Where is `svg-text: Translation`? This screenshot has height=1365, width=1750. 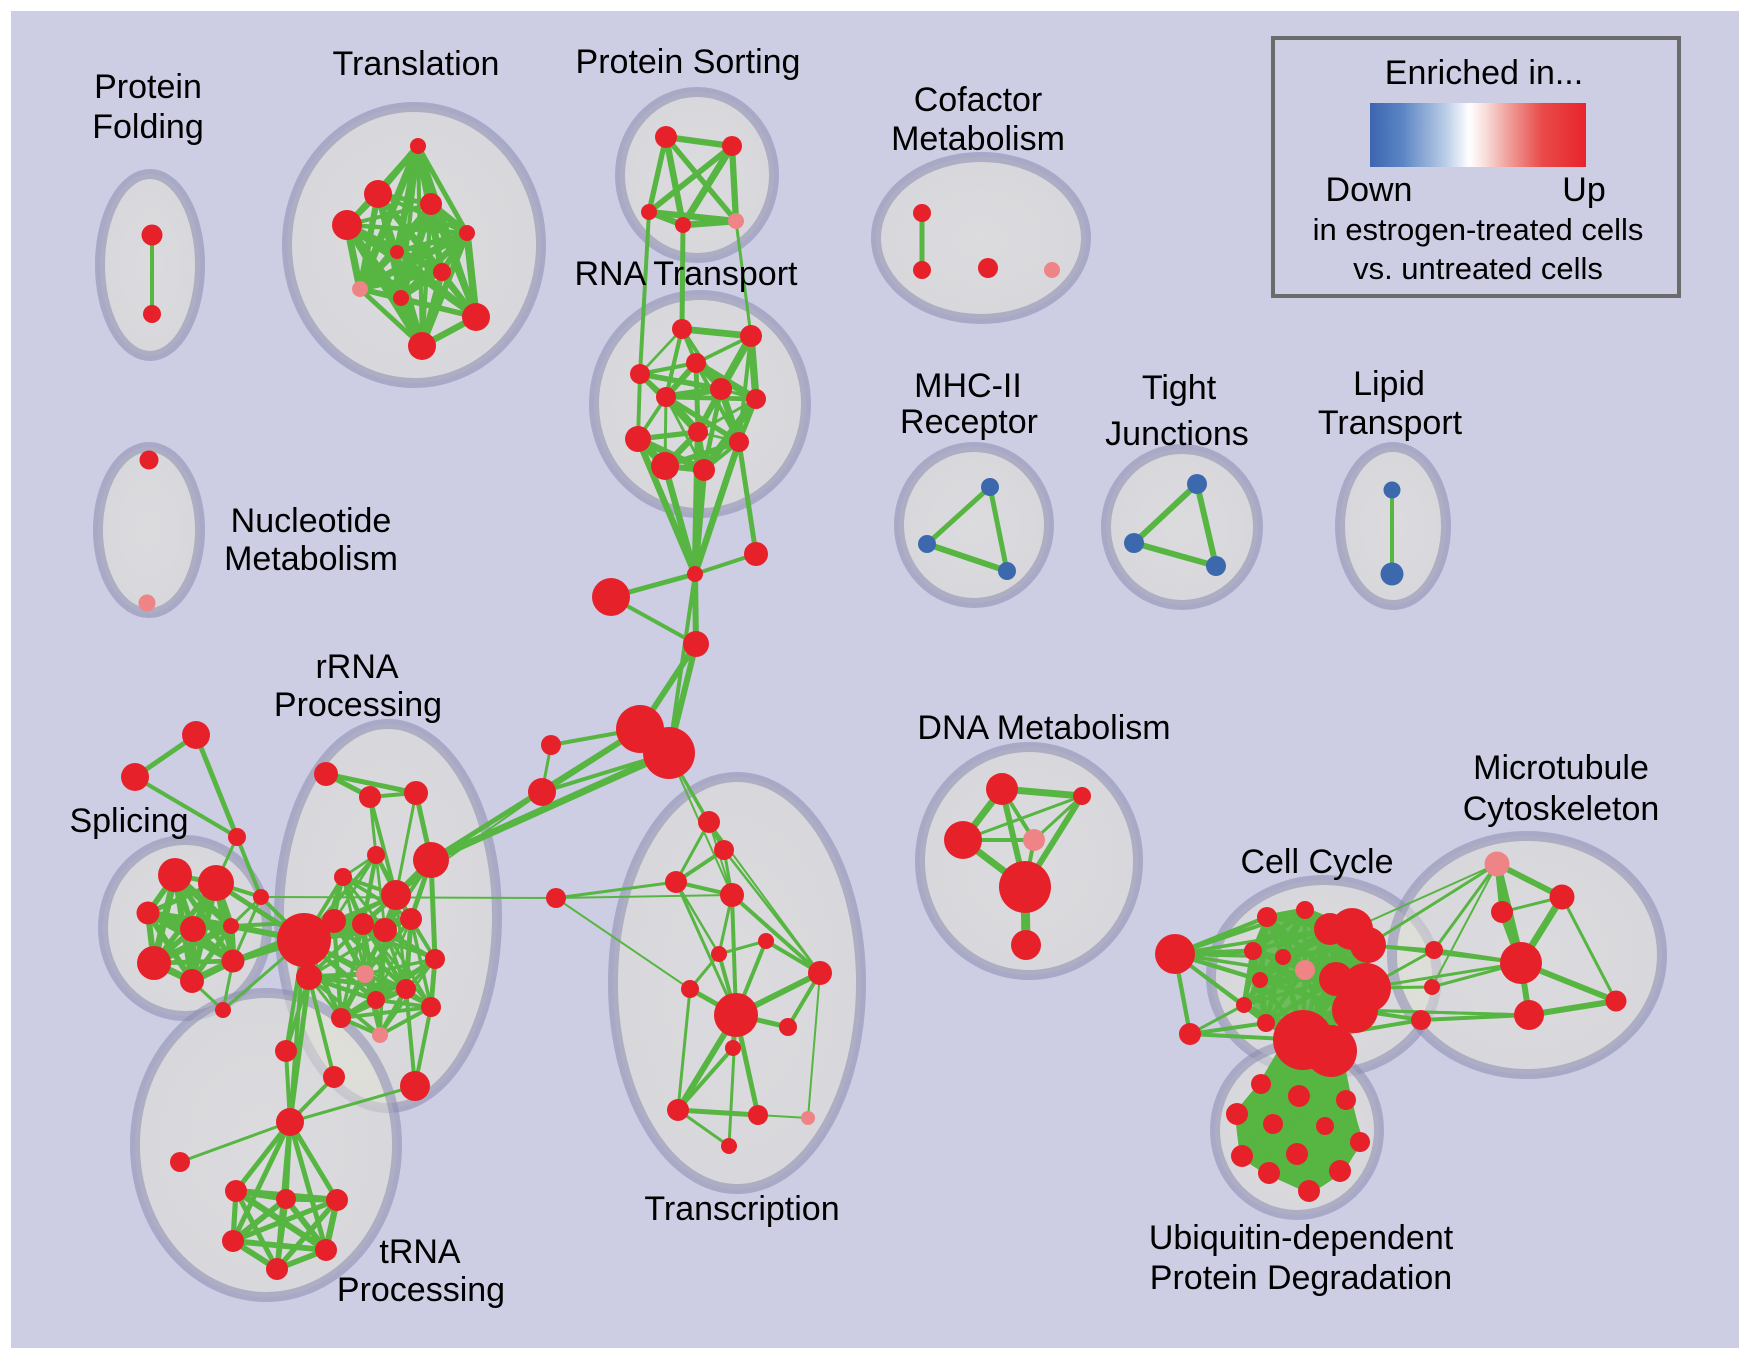 svg-text: Translation is located at coordinates (416, 64).